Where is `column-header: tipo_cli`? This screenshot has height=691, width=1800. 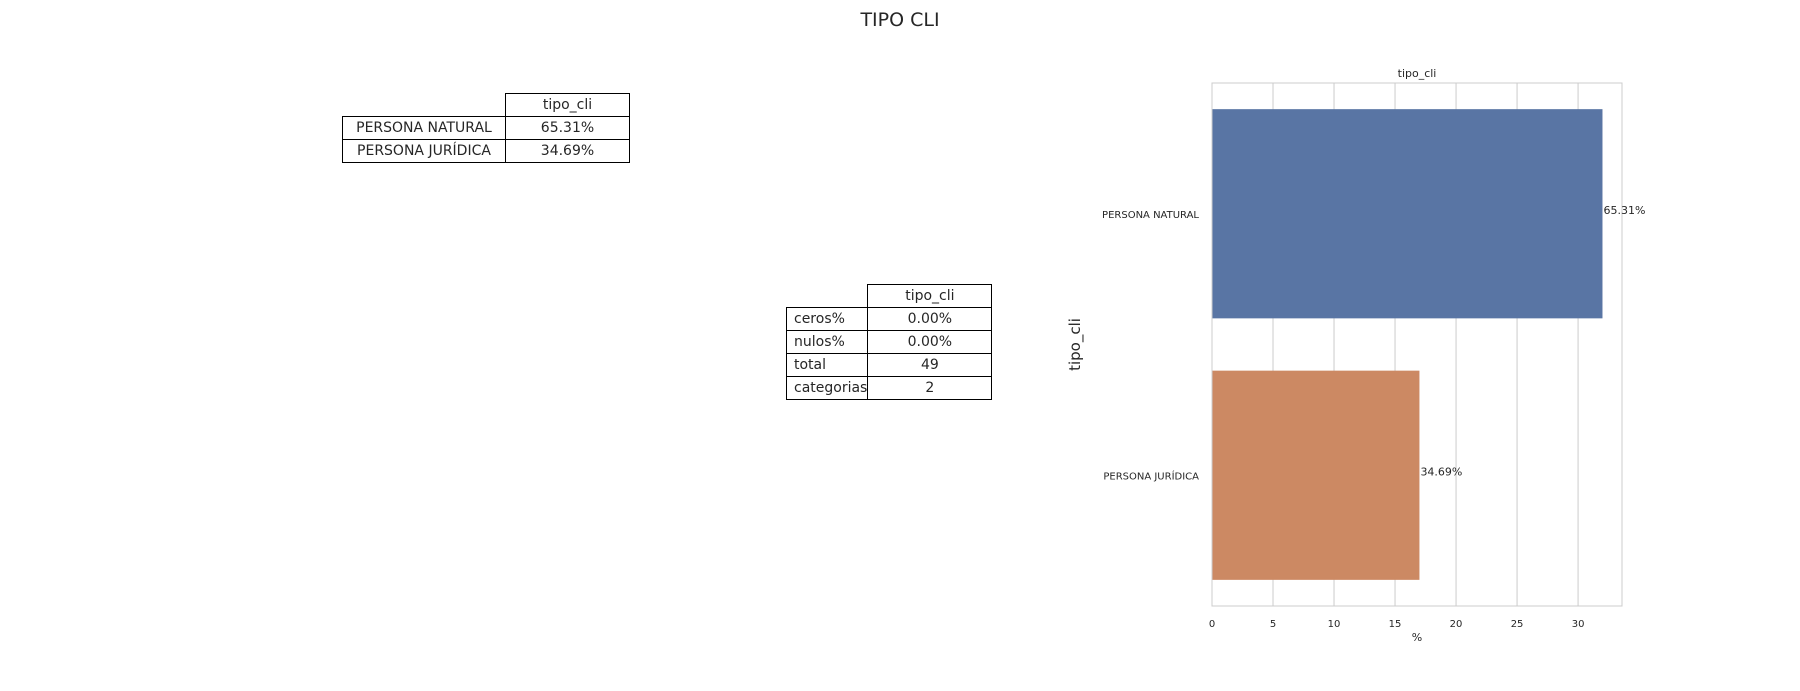
column-header: tipo_cli is located at coordinates (567, 105).